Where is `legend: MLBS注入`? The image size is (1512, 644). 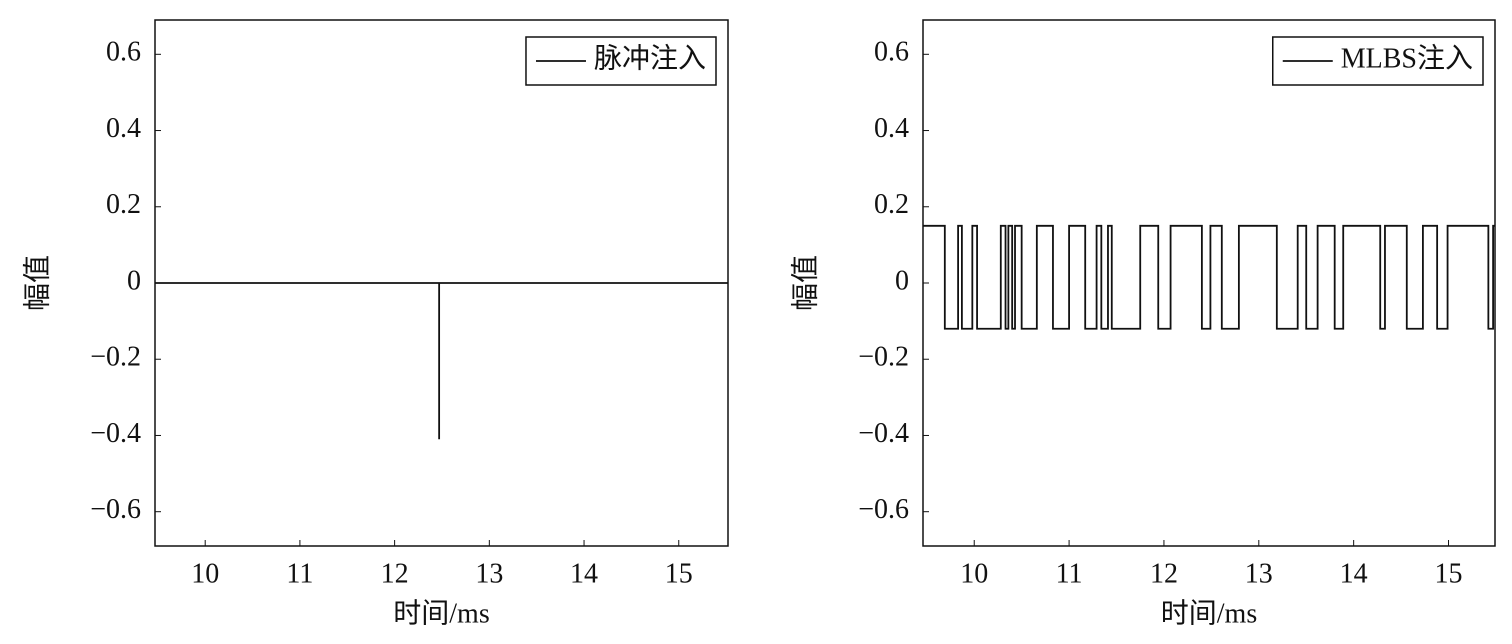
legend: MLBS注入 is located at coordinates (1378, 61).